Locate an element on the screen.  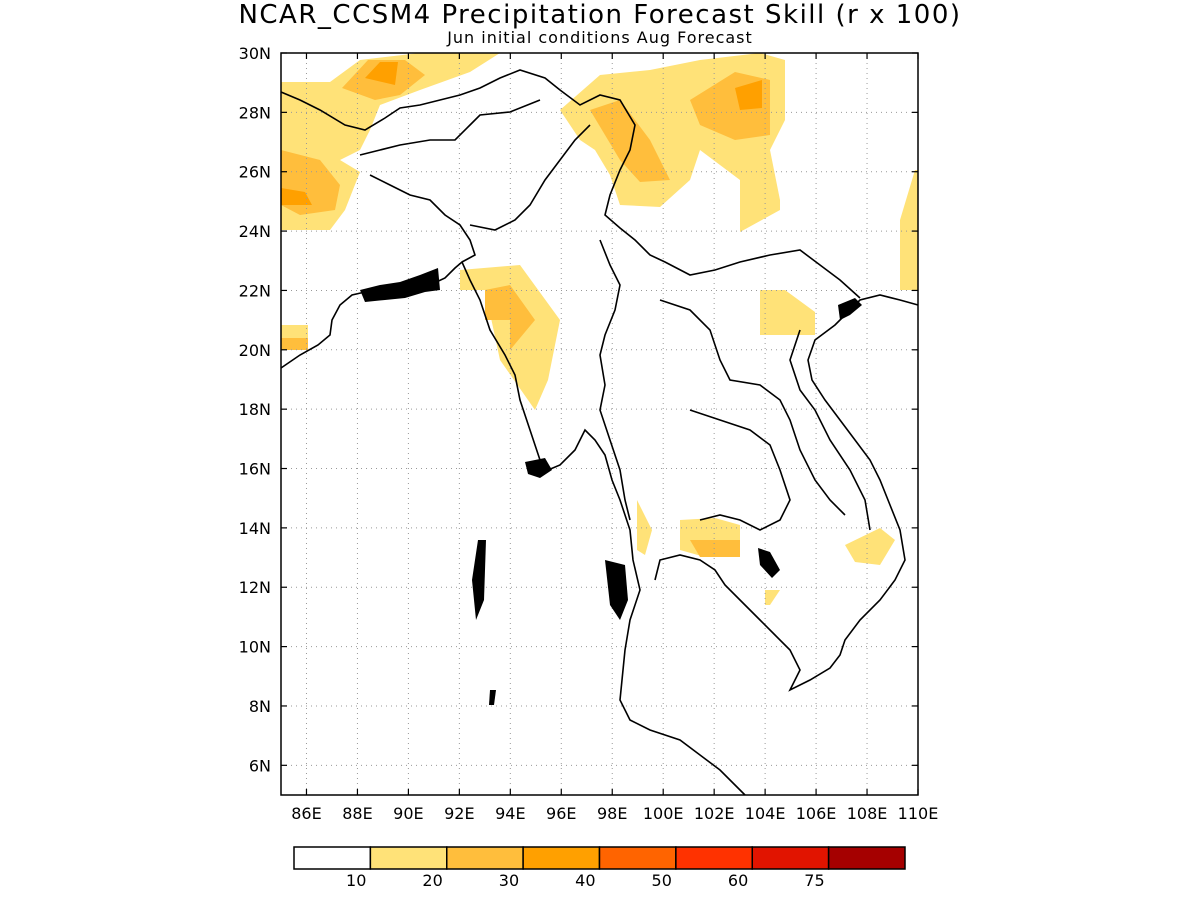
colorbar-label: 20 is located at coordinates (432, 880).